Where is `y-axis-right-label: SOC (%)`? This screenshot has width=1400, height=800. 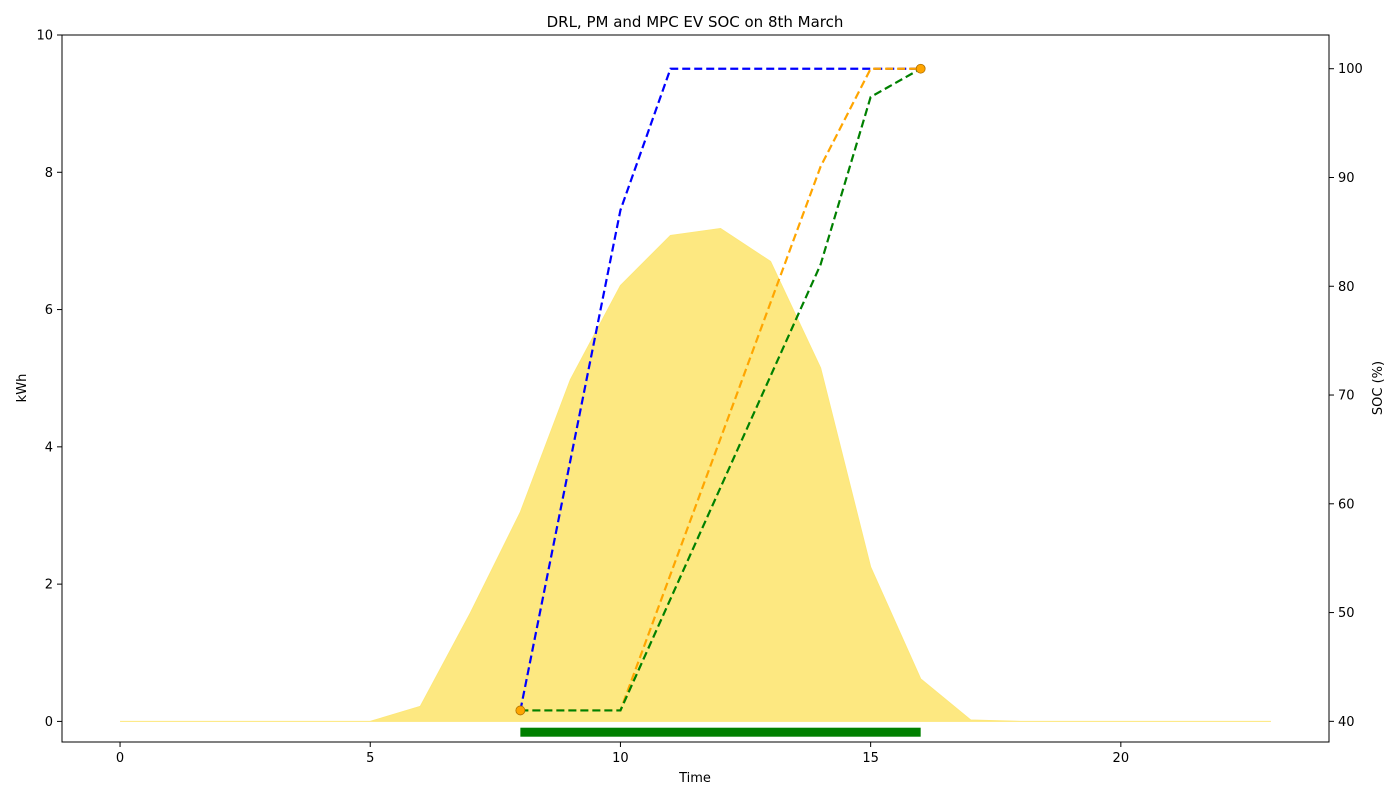
y-axis-right-label: SOC (%) is located at coordinates (1378, 388).